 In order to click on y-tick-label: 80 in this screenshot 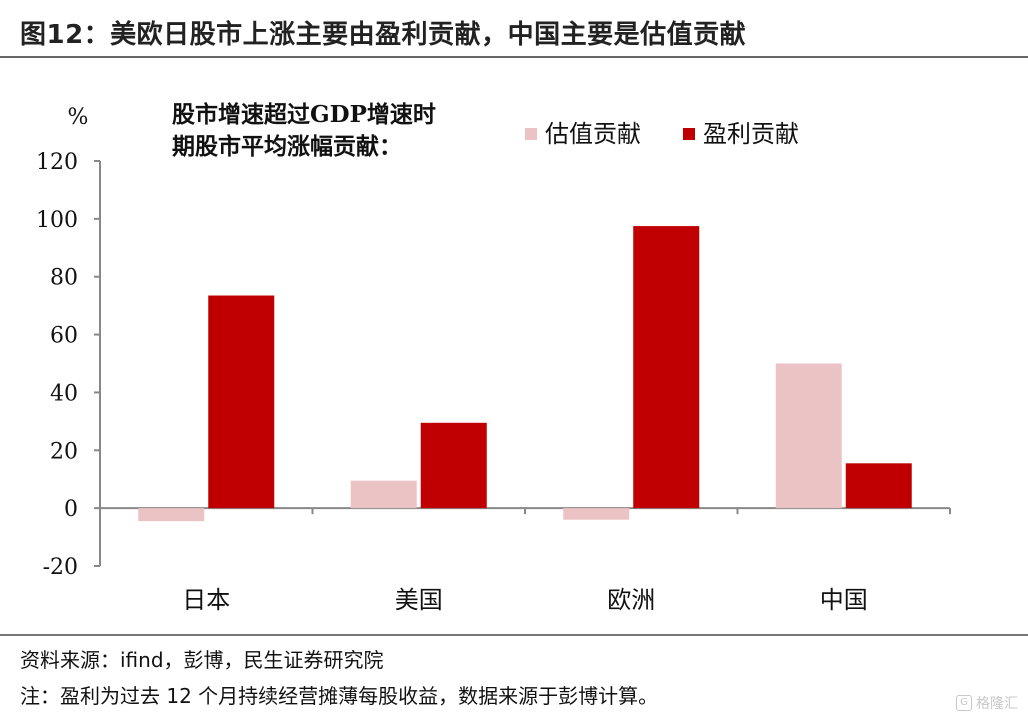, I will do `click(64, 278)`.